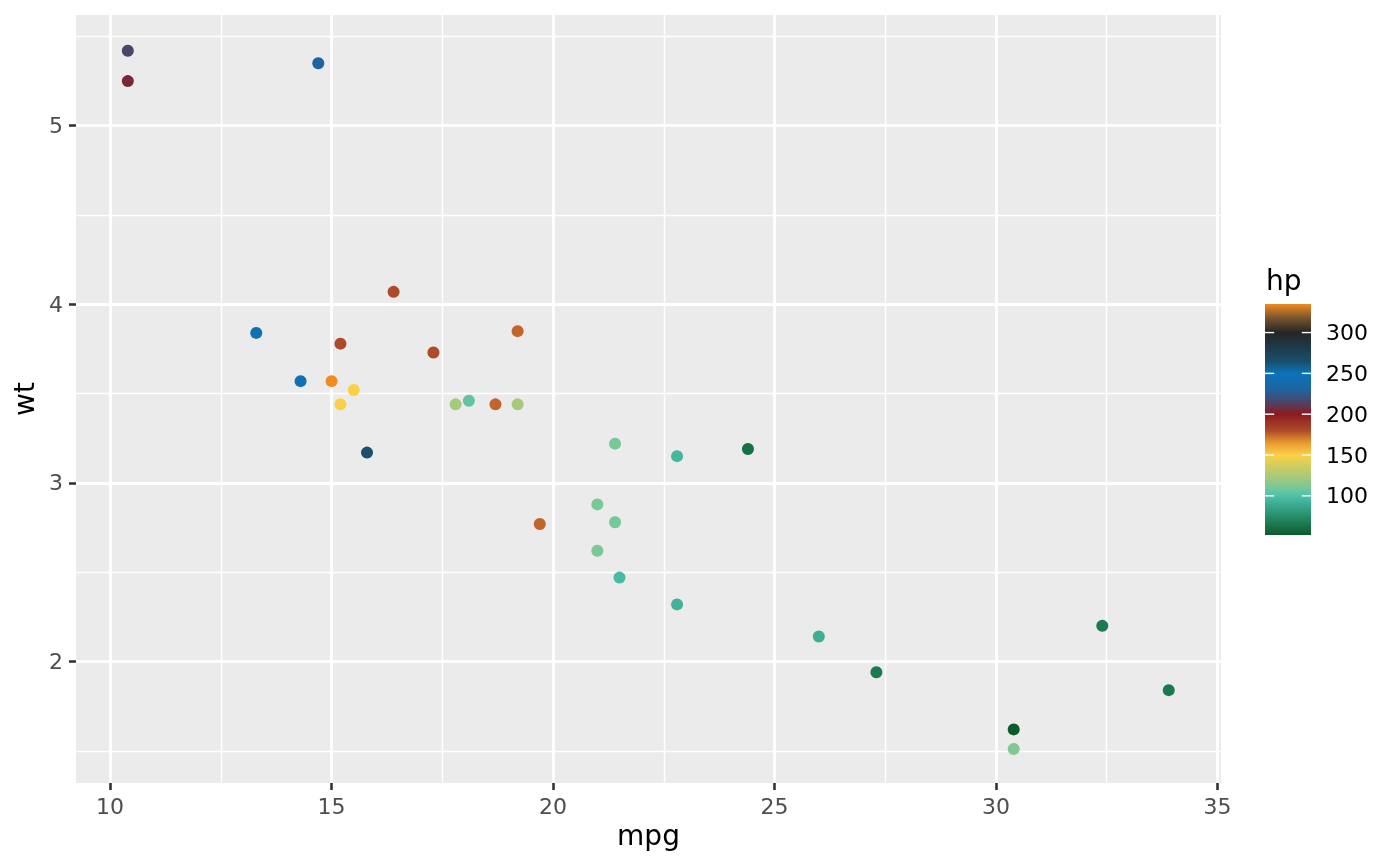  What do you see at coordinates (1347, 414) in the screenshot?
I see `color-bar-label: 200` at bounding box center [1347, 414].